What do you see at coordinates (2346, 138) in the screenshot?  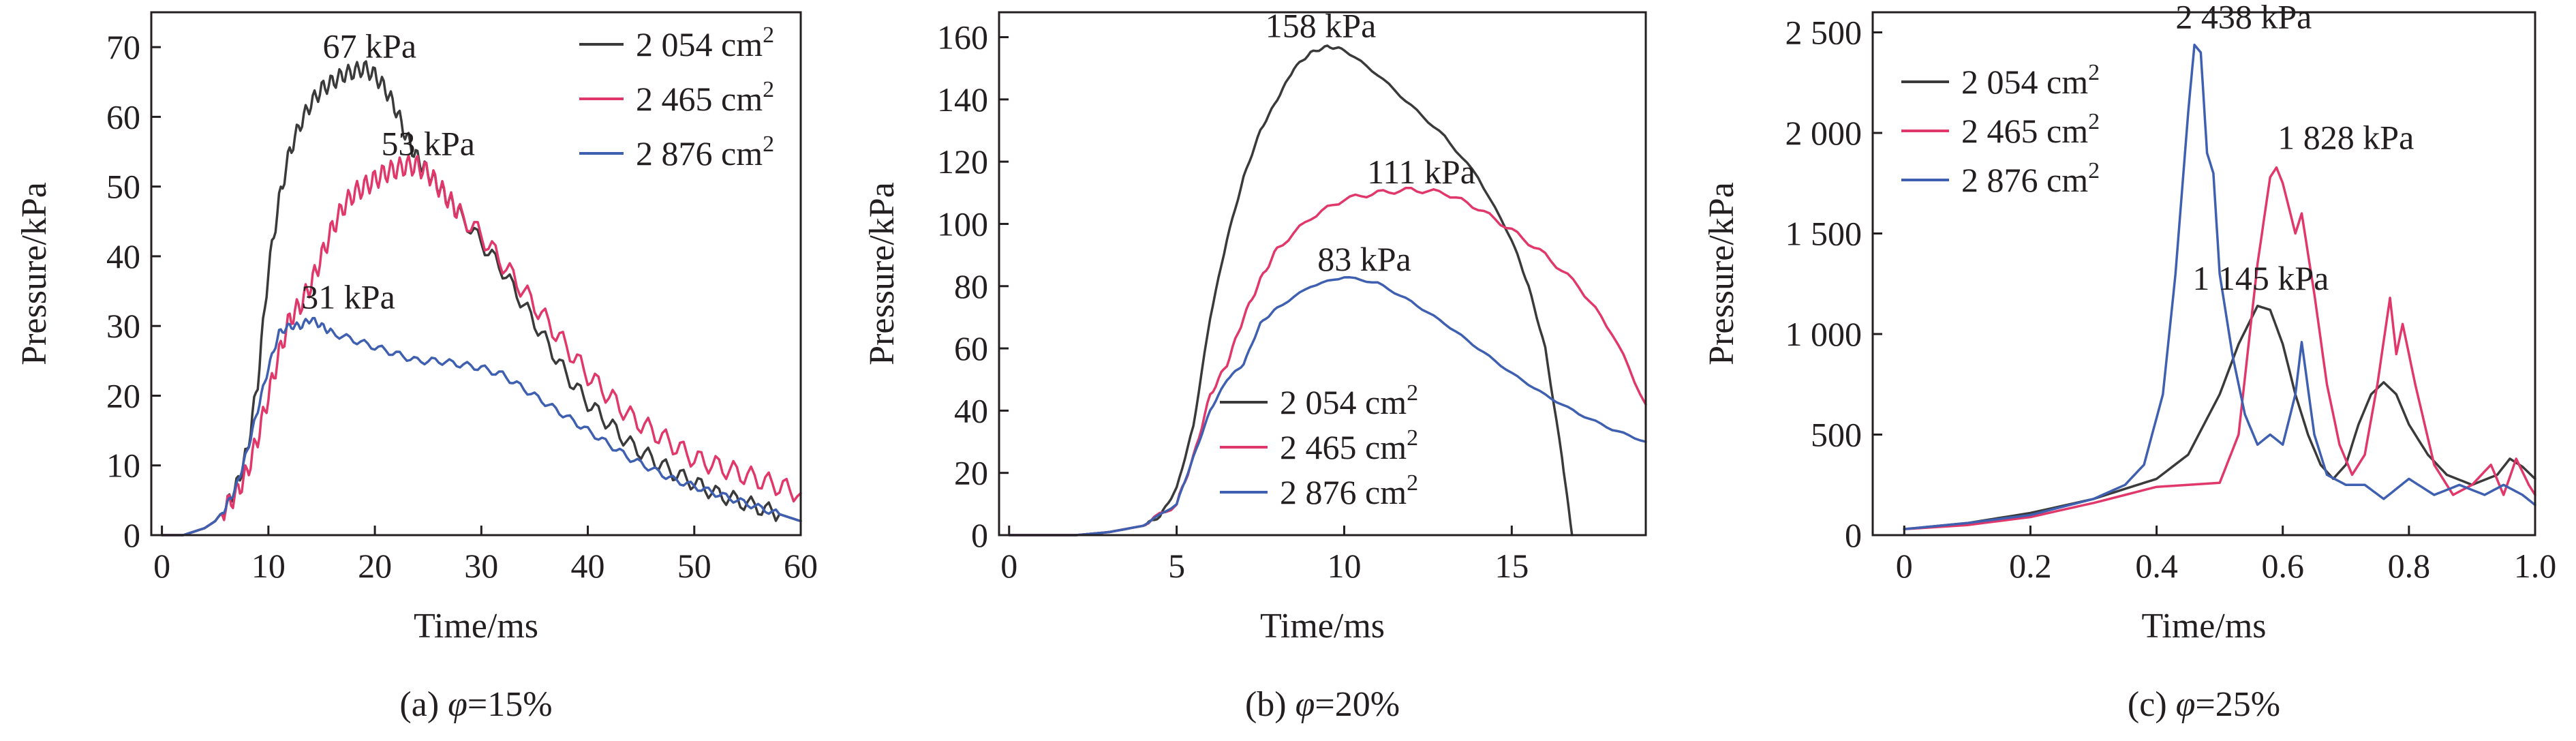 I see `peak-annotation: 1 828 kPa` at bounding box center [2346, 138].